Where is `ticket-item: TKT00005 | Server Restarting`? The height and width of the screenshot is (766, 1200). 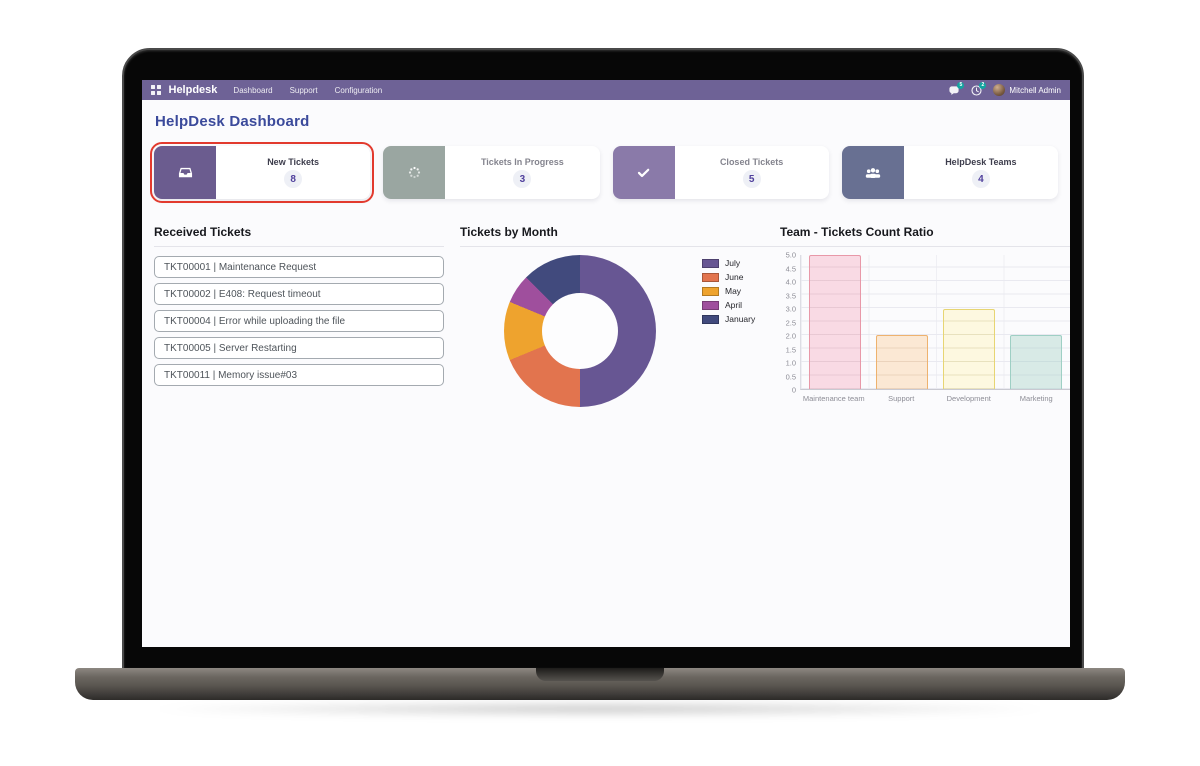
ticket-item: TKT00005 | Server Restarting is located at coordinates (299, 348).